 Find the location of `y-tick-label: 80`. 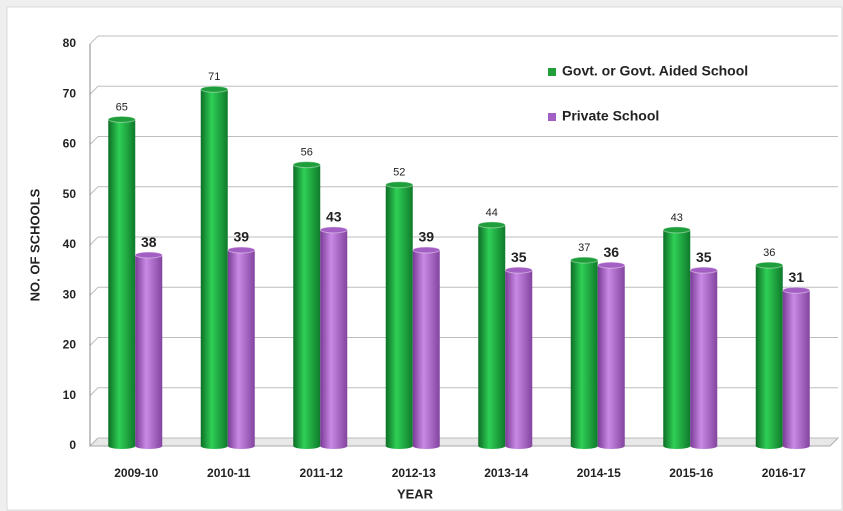

y-tick-label: 80 is located at coordinates (70, 43).